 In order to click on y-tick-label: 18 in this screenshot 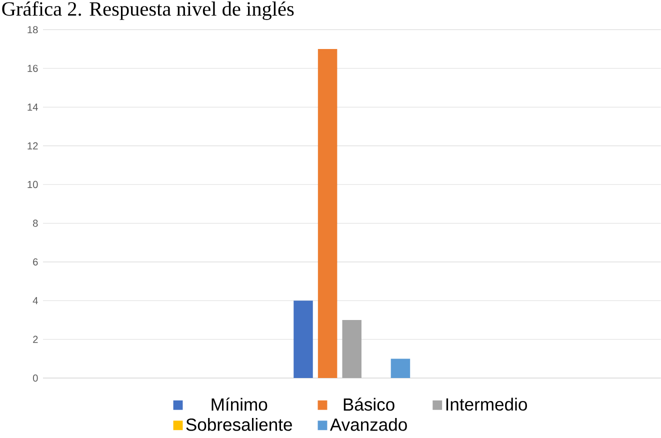, I will do `click(33, 30)`.